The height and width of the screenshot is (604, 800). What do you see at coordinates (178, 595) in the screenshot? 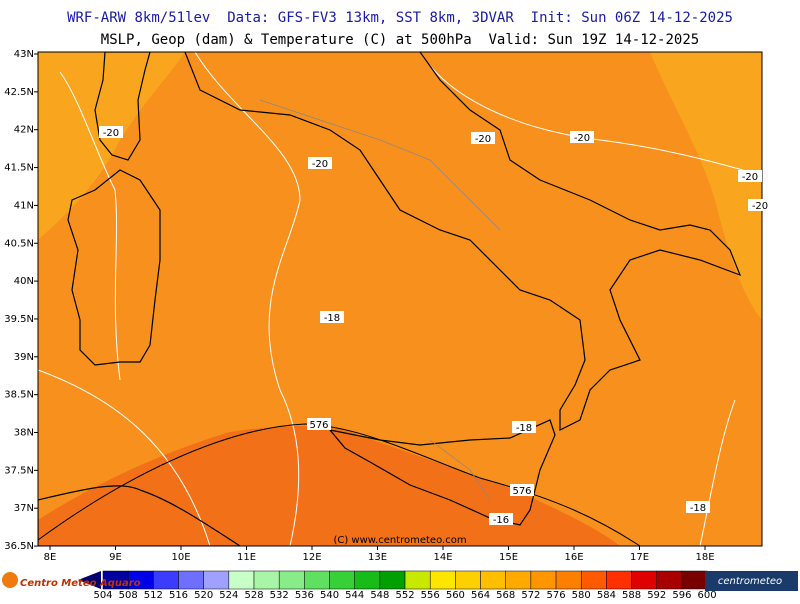
I see `colorbar-label: 516` at bounding box center [178, 595].